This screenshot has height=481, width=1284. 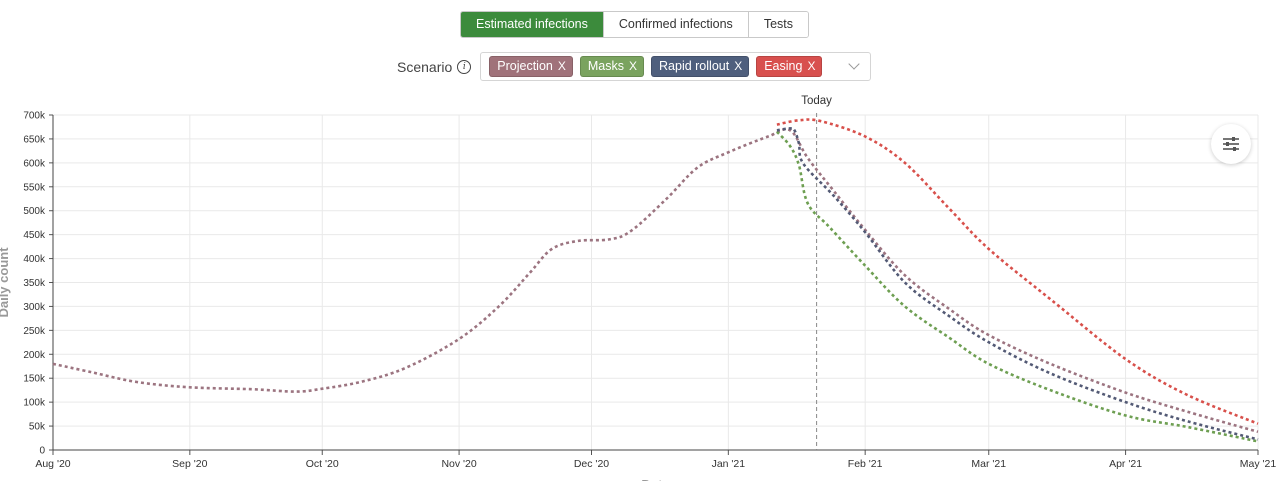 I want to click on y-tick-label: 700k, so click(x=34, y=116).